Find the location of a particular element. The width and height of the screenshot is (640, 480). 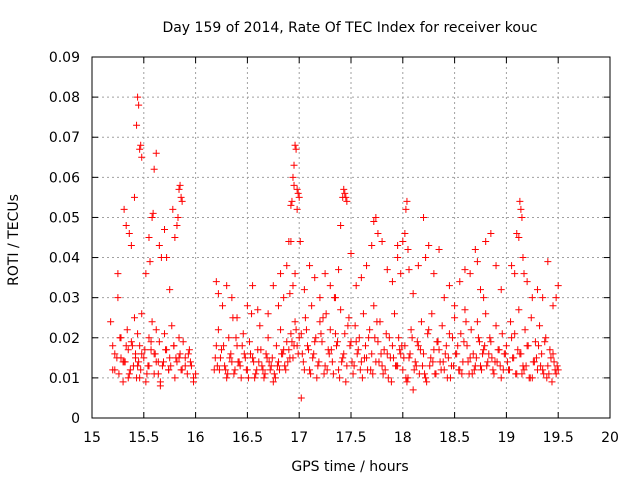

y-tick-labels: 0 0.01 0.02 0.03 0.04 0.05 0.06 0.07 0.08 0.09 is located at coordinates (64, 238).